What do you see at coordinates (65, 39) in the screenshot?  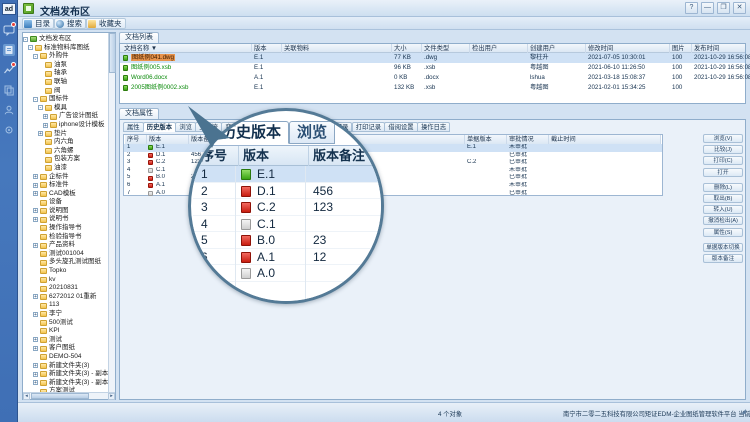 I see `tree-node: - 文档发布区` at bounding box center [65, 39].